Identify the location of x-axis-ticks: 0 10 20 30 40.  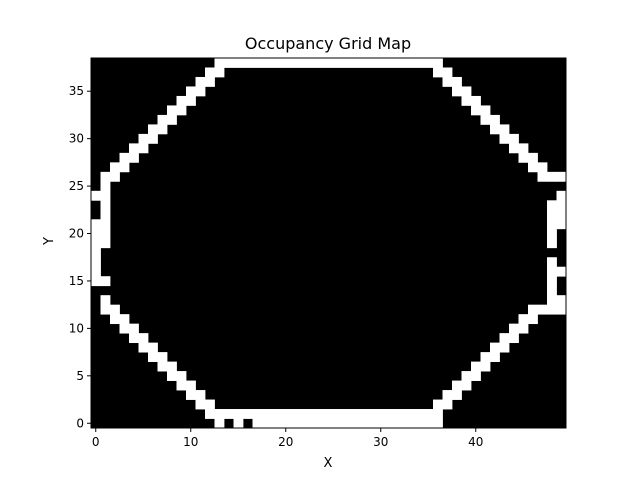
(287, 438).